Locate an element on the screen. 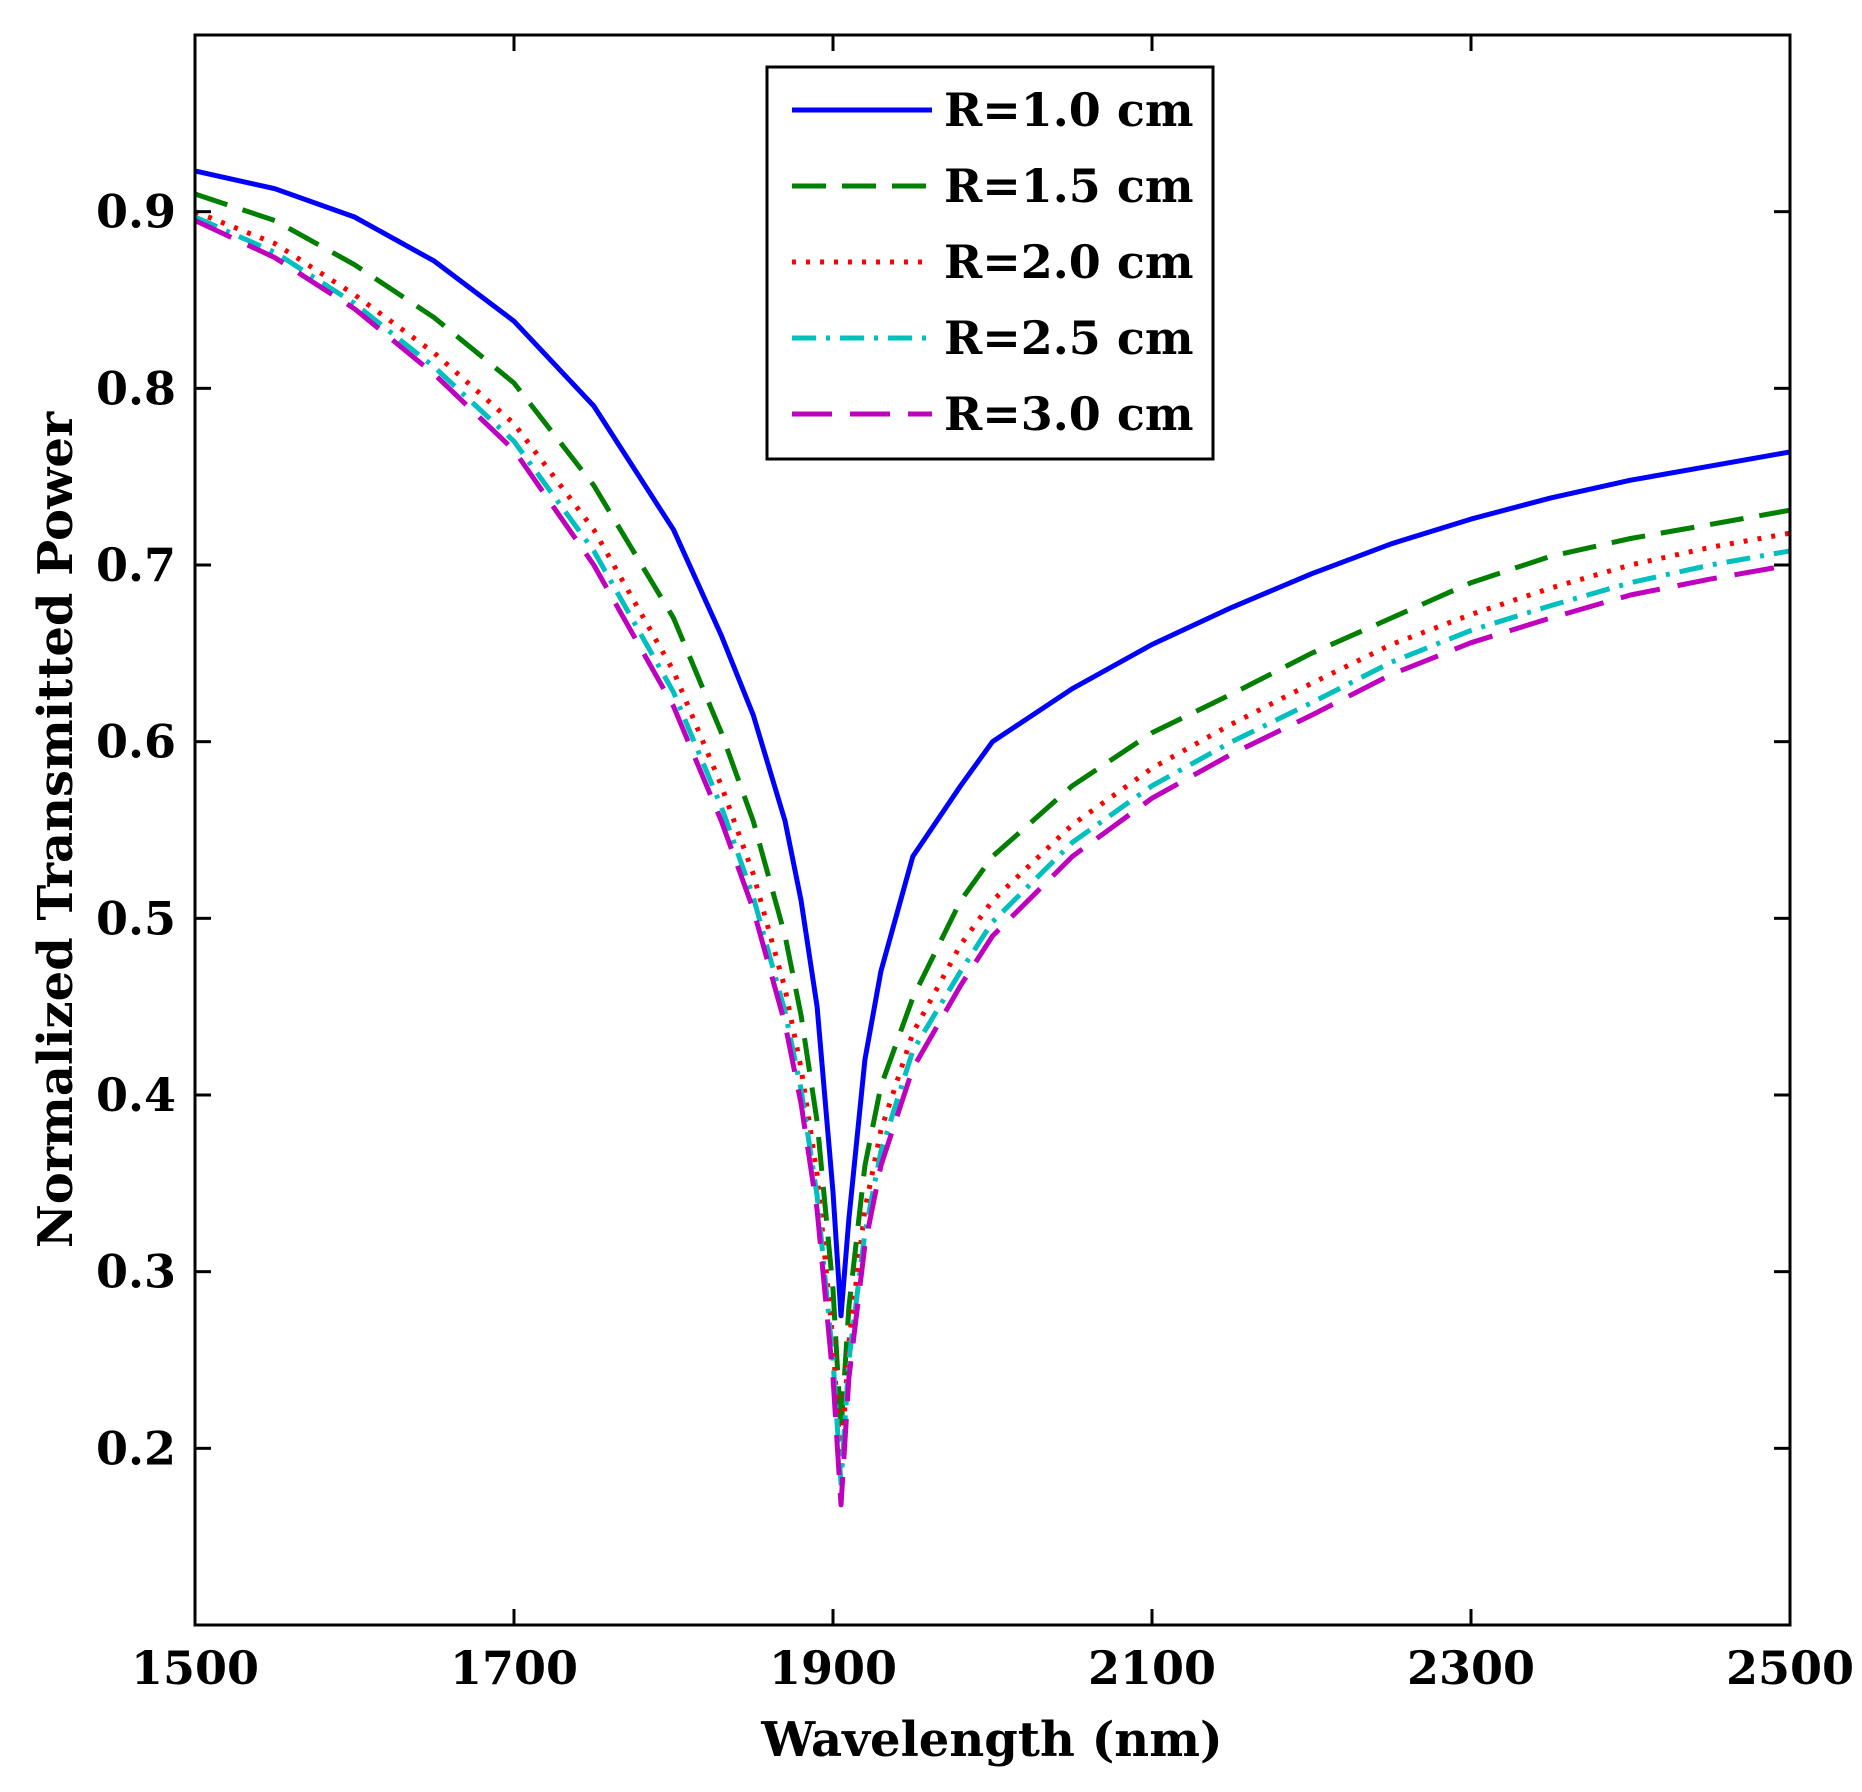 This screenshot has height=1792, width=1862. y-tick-label: 0.3 is located at coordinates (136, 1272).